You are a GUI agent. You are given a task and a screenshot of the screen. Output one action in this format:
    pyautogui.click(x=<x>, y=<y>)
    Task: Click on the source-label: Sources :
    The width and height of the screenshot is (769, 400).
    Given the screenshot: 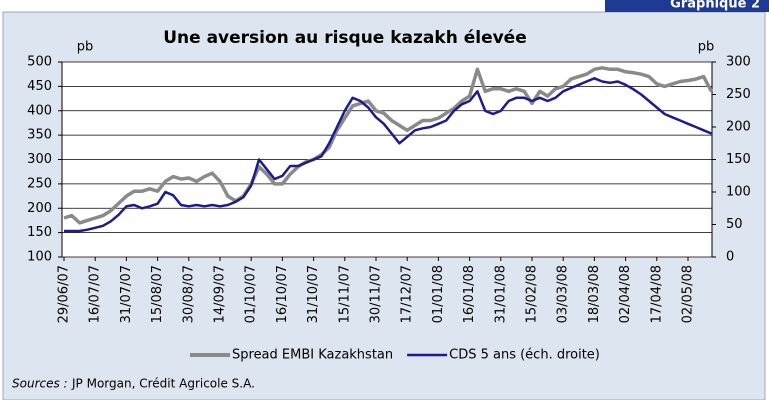 What is the action you would take?
    pyautogui.click(x=40, y=384)
    